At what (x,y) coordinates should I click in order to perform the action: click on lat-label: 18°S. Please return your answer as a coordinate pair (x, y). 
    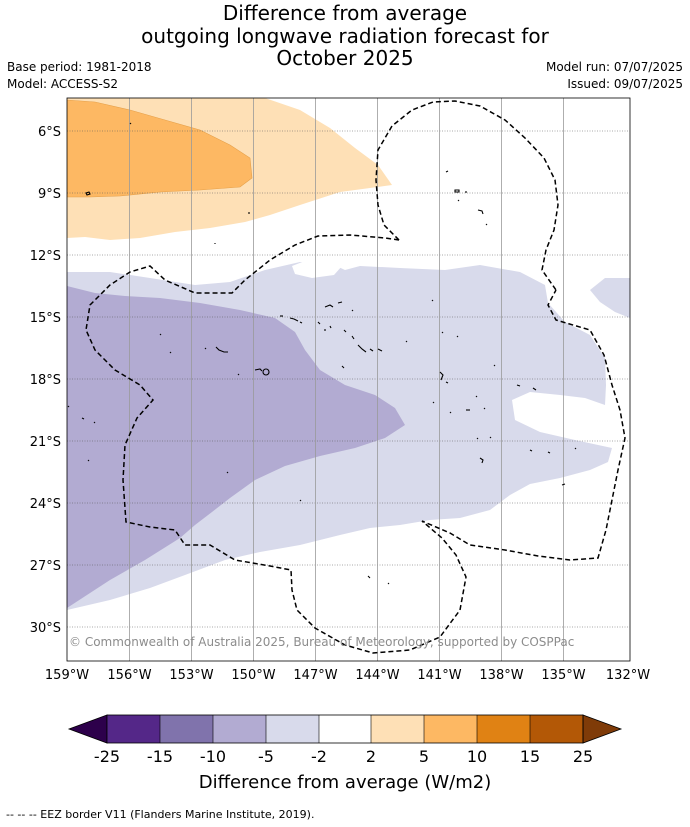
    Looking at the image, I should click on (45, 380).